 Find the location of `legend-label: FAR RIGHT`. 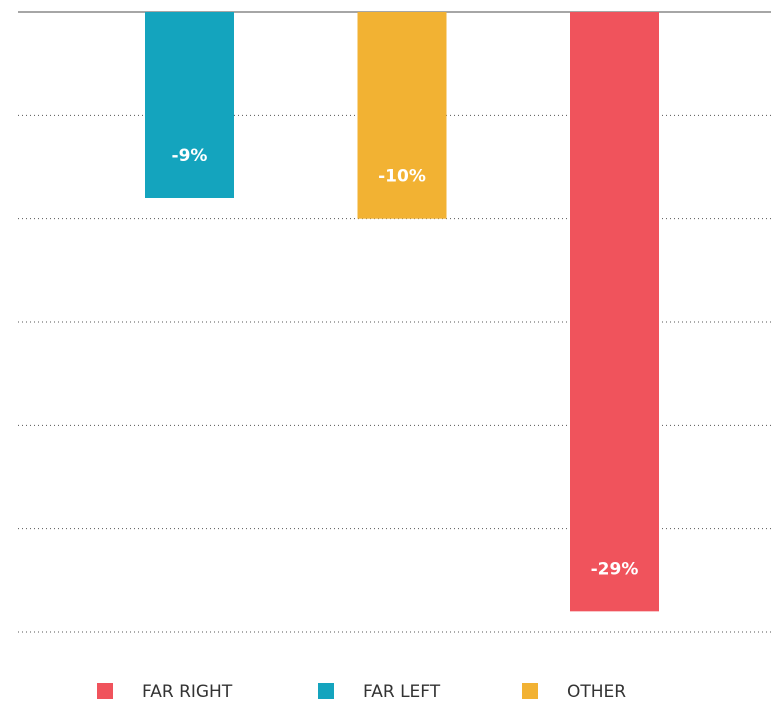

legend-label: FAR RIGHT is located at coordinates (187, 692).